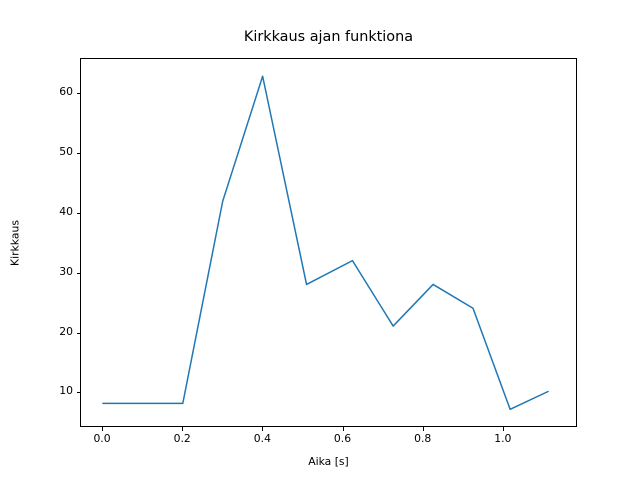 Image resolution: width=640 pixels, height=480 pixels. What do you see at coordinates (423, 438) in the screenshot?
I see `x-tick-label: 0.8` at bounding box center [423, 438].